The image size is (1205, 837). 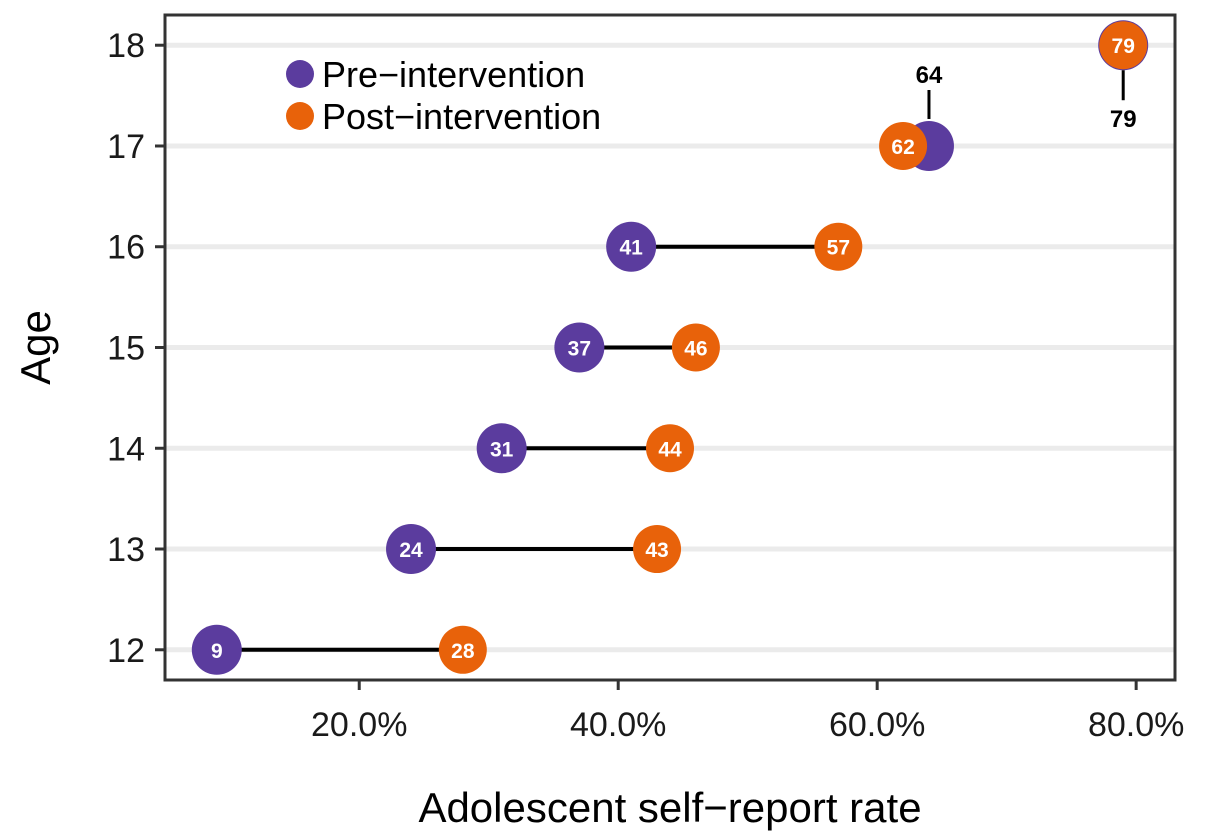 I want to click on post-point-age-12-marker, so click(x=462, y=649).